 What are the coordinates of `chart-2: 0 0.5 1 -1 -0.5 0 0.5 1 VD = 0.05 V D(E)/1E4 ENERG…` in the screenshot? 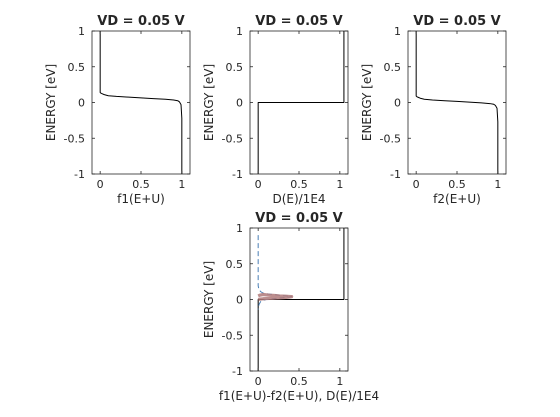 It's located at (275, 110).